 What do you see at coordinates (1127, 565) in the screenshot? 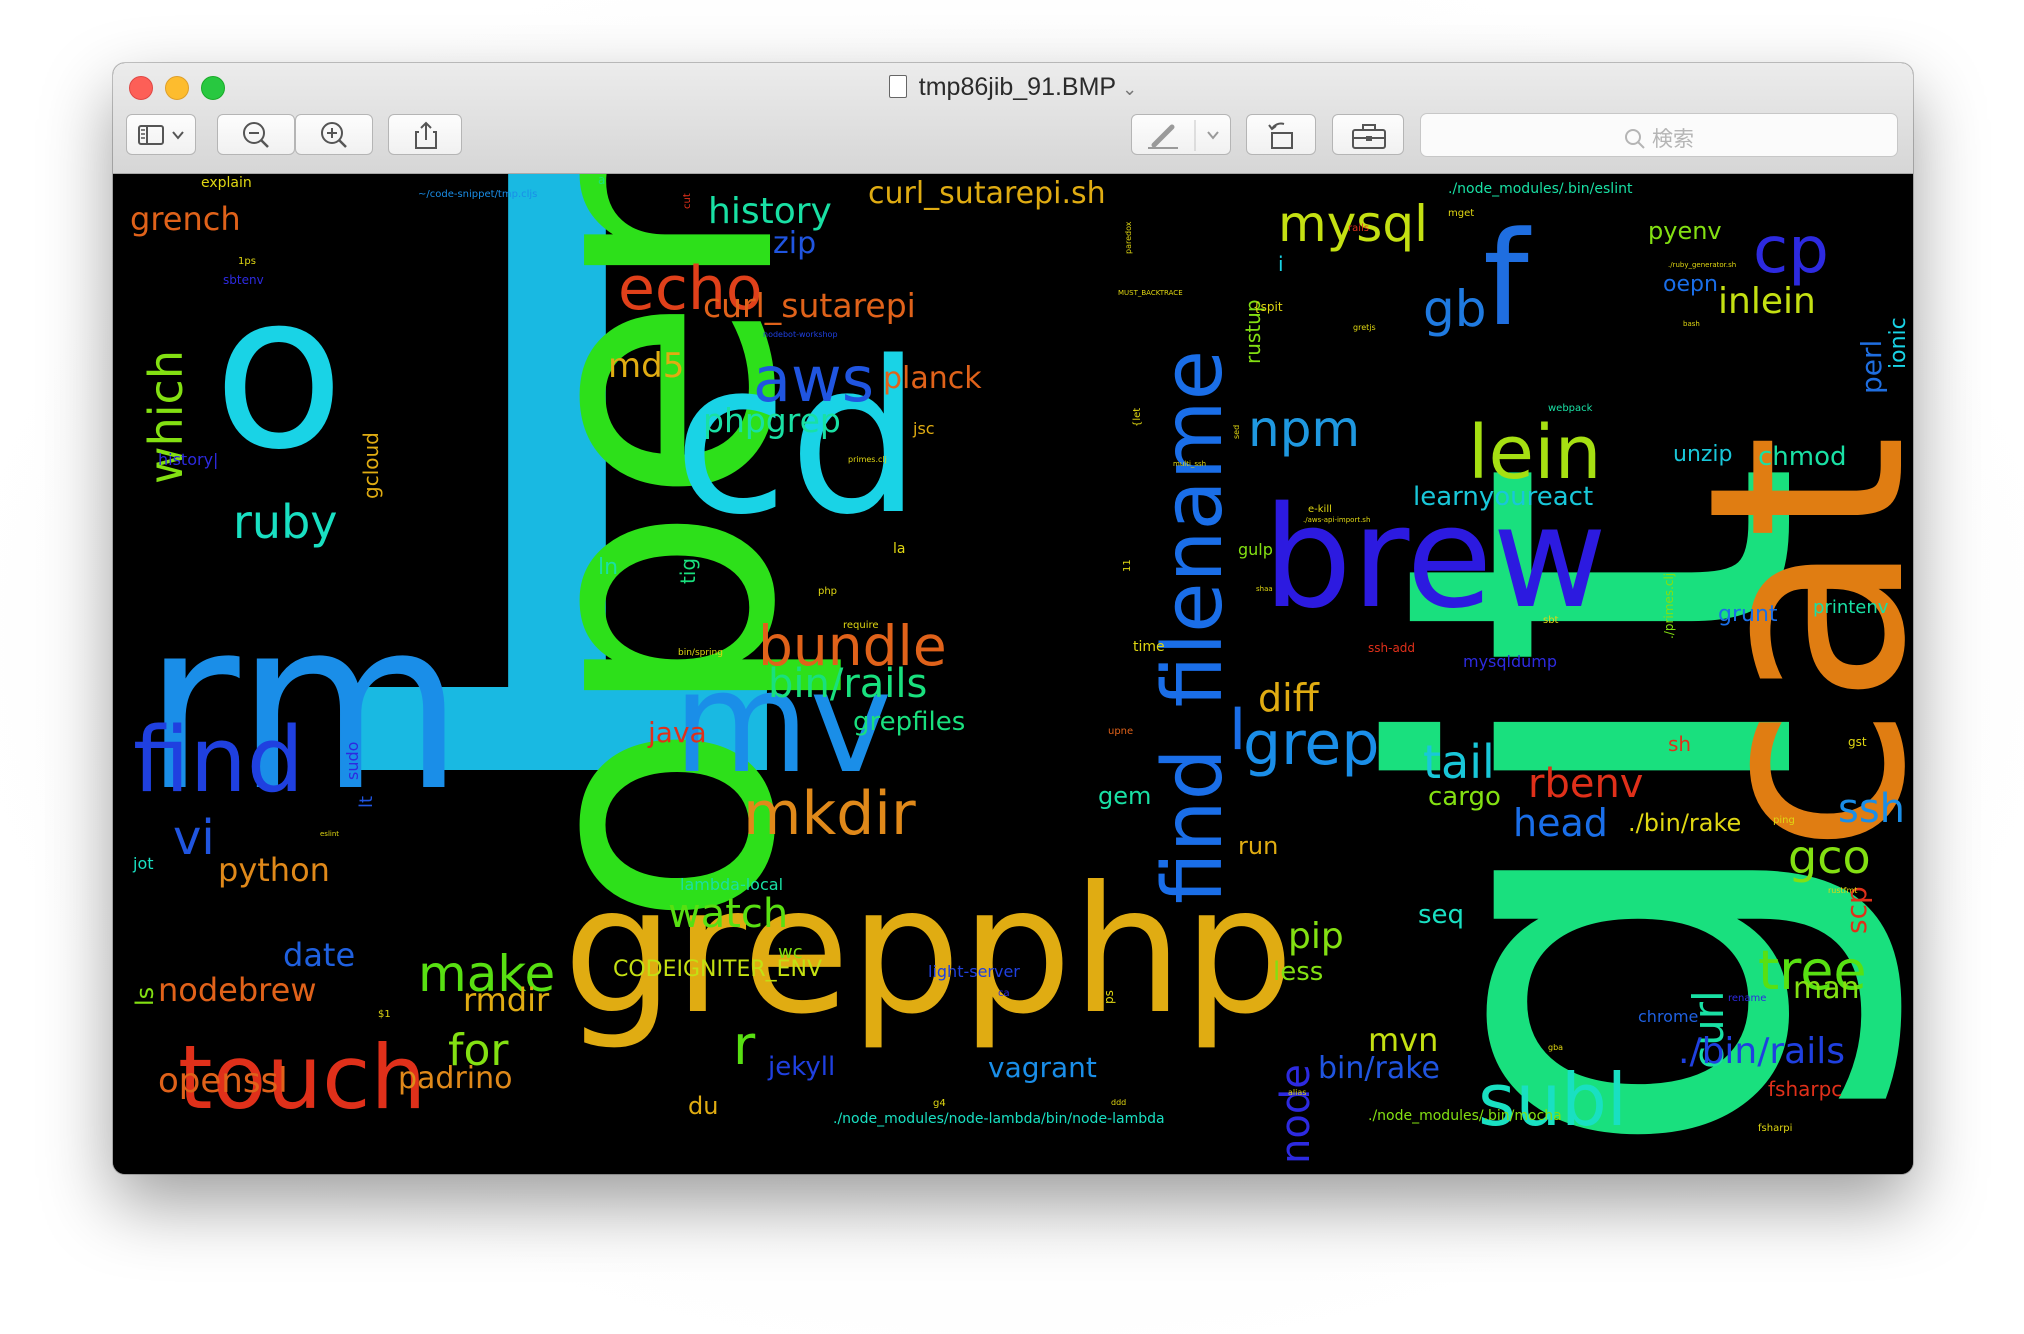
I see `word-11: 11` at bounding box center [1127, 565].